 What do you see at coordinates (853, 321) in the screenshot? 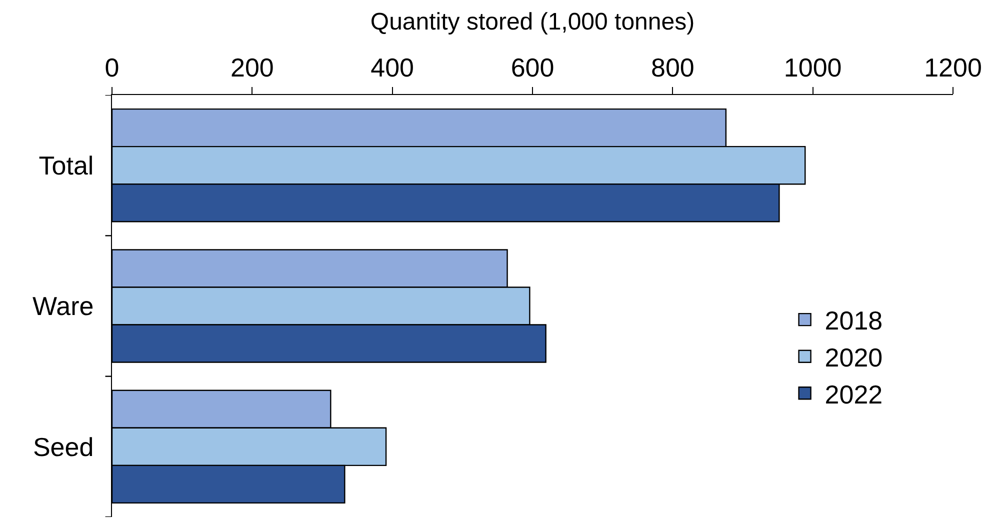
I see `legend-label: 2018` at bounding box center [853, 321].